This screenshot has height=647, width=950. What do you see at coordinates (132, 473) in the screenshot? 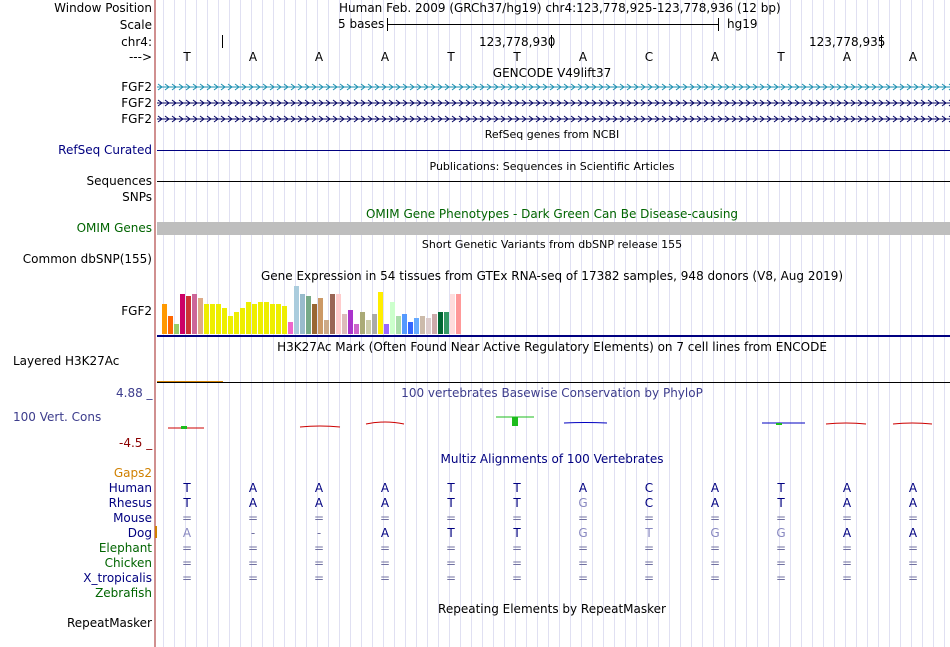
I see `gaps-label: Gaps2` at bounding box center [132, 473].